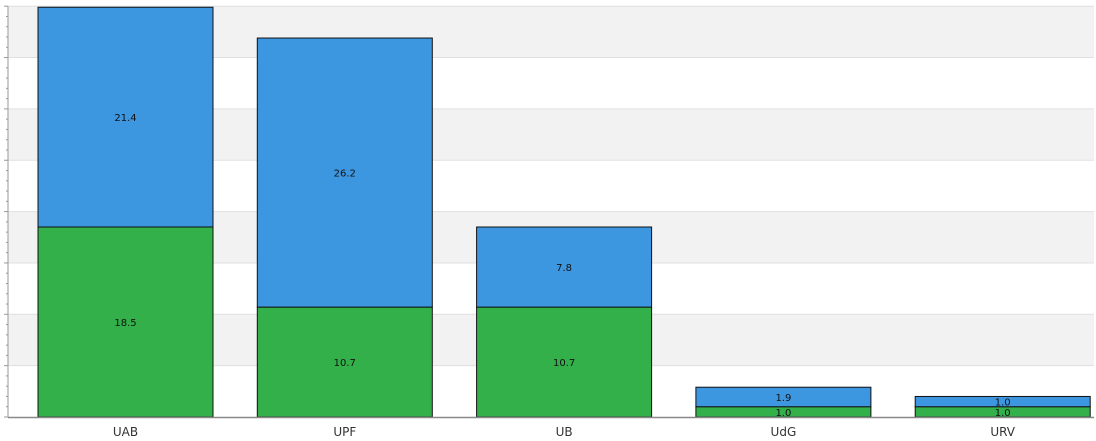 The height and width of the screenshot is (441, 1096). Describe the element at coordinates (784, 432) in the screenshot. I see `x-tick-label: UdG` at that location.